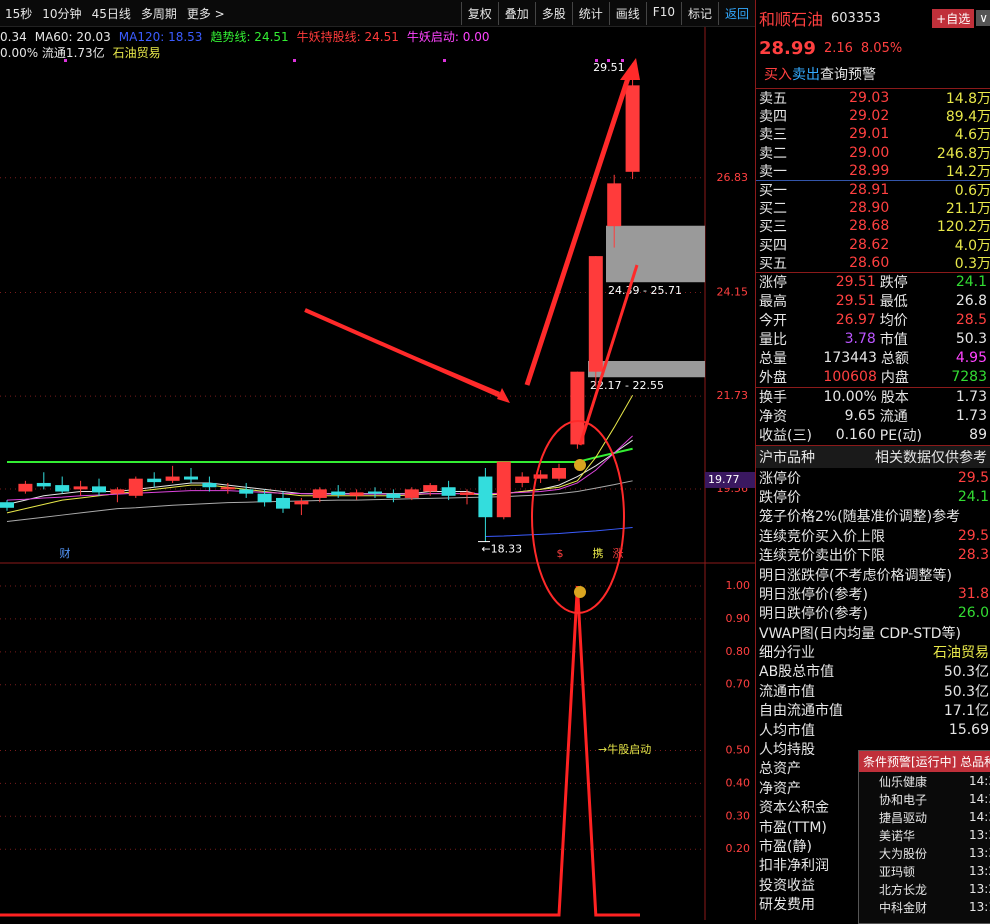  What do you see at coordinates (736, 13) in the screenshot?
I see `toolbar-button: 返回` at bounding box center [736, 13].